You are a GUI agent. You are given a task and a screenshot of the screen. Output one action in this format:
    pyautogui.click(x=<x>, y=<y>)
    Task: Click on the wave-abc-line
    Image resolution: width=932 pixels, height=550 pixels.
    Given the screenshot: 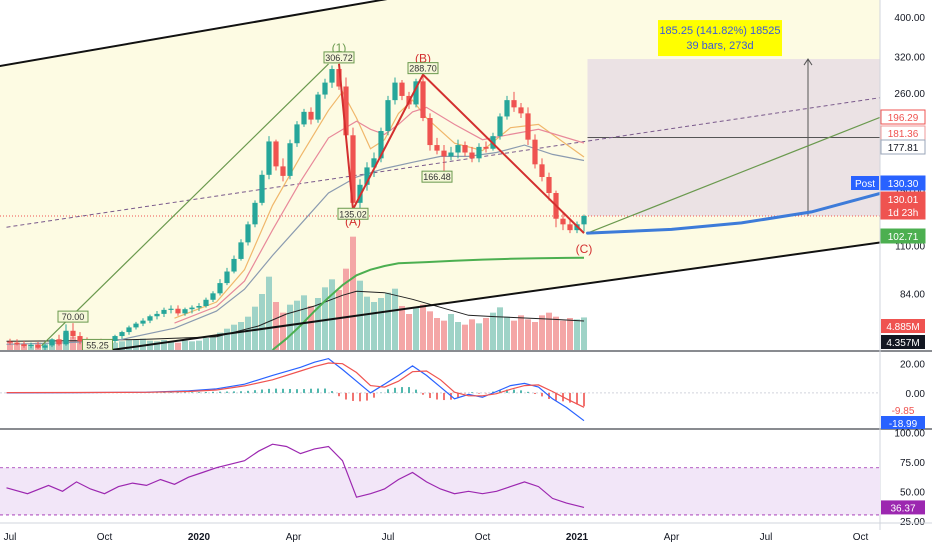 What is the action you would take?
    pyautogui.click(x=461, y=148)
    